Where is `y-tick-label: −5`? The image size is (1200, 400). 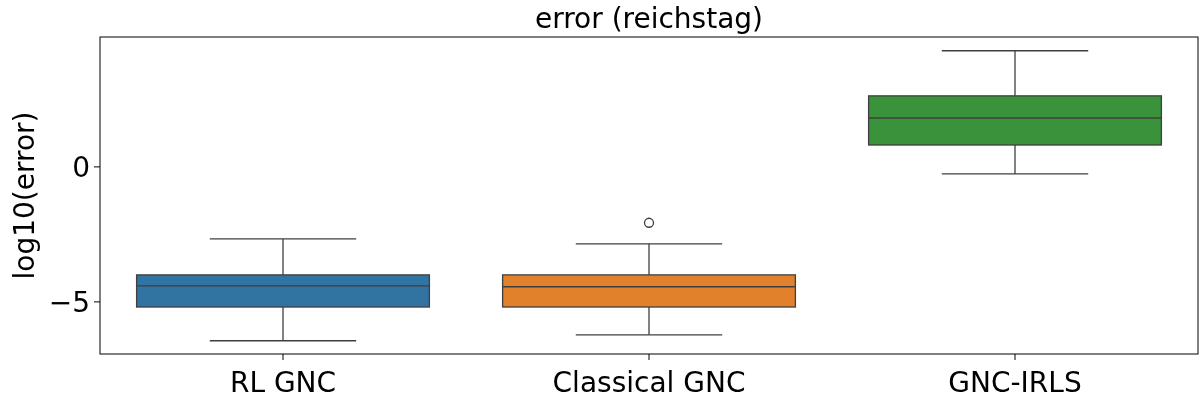
y-tick-label: −5 is located at coordinates (69, 302).